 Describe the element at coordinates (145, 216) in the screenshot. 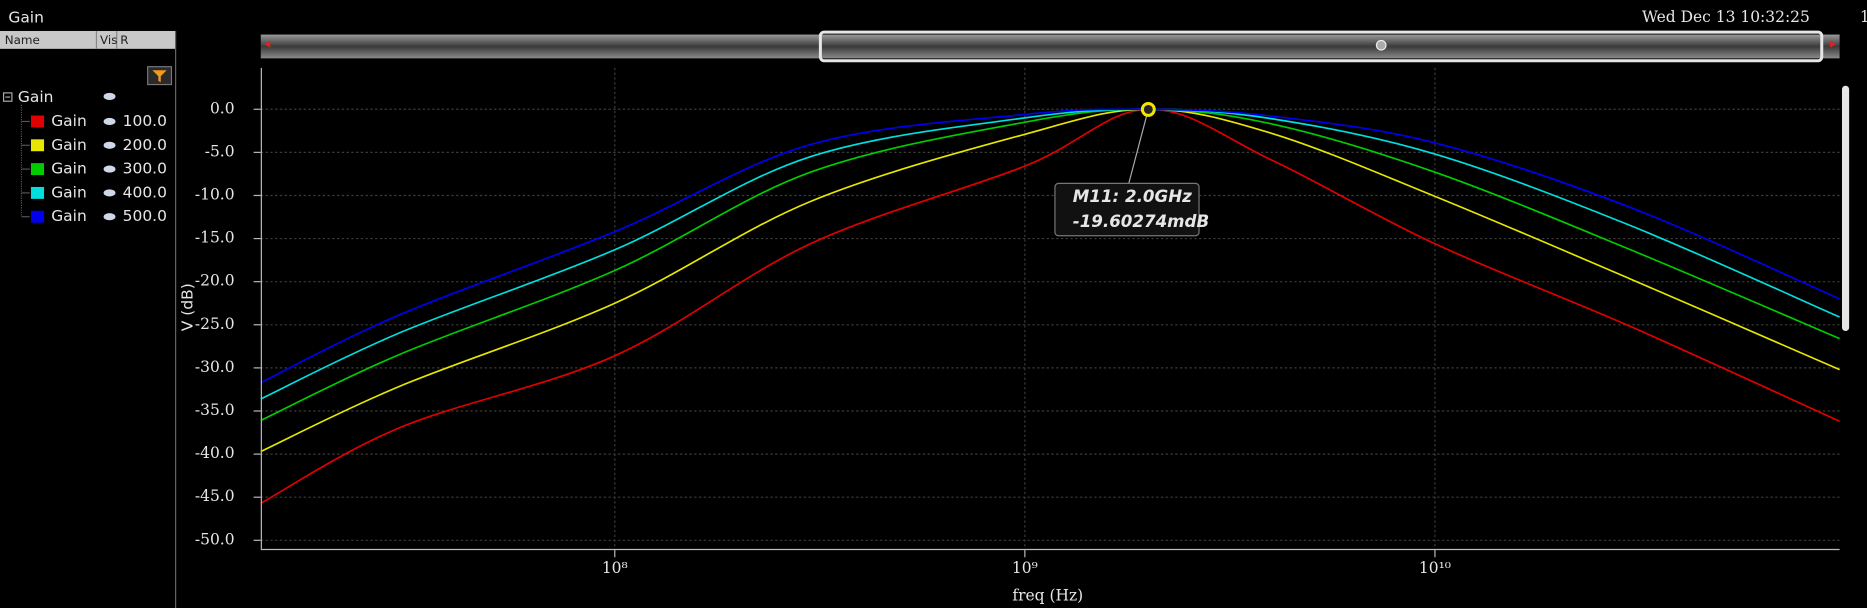

I see `legend-value: 500.0` at that location.